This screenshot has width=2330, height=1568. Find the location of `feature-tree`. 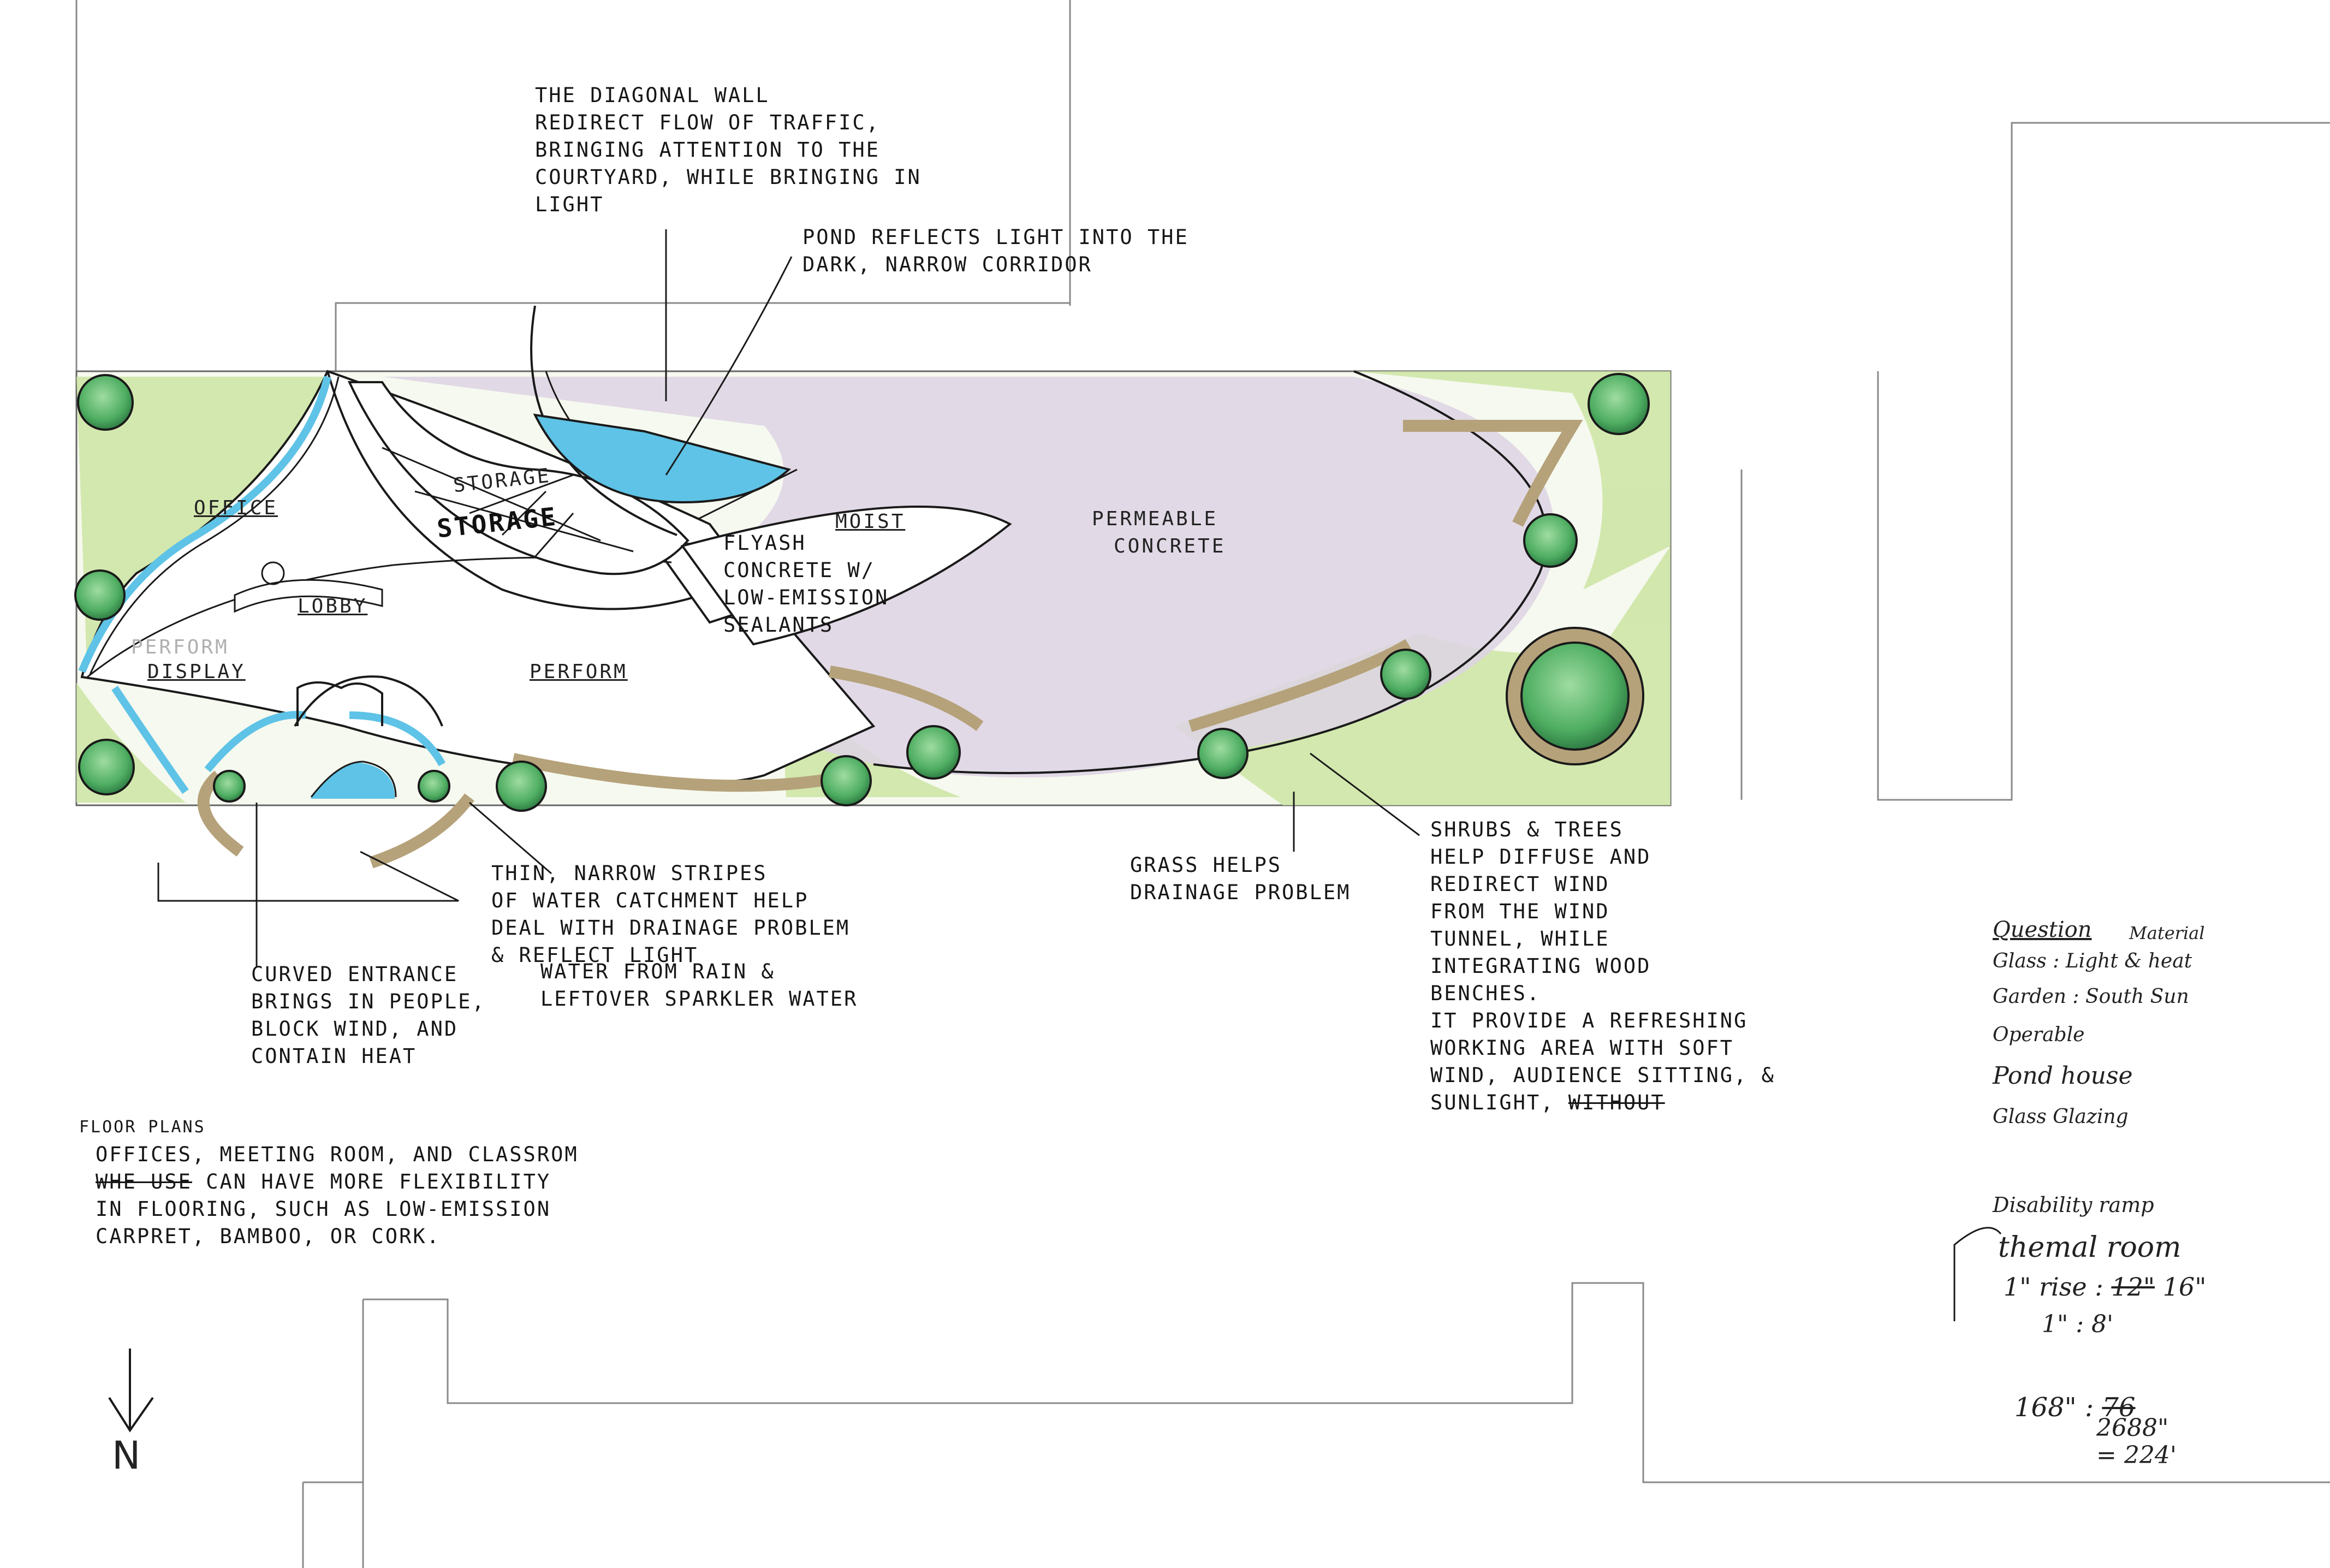

feature-tree is located at coordinates (1575, 696).